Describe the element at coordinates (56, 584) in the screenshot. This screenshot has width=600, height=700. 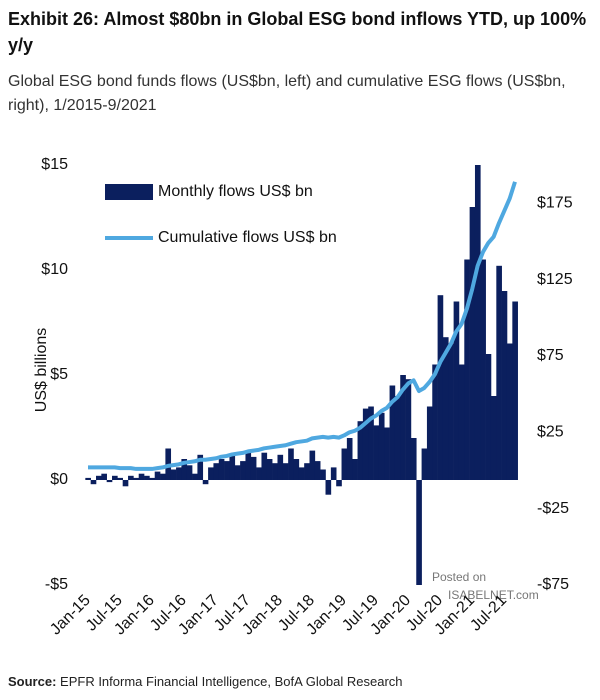
I see `y-tick-label: -$5` at that location.